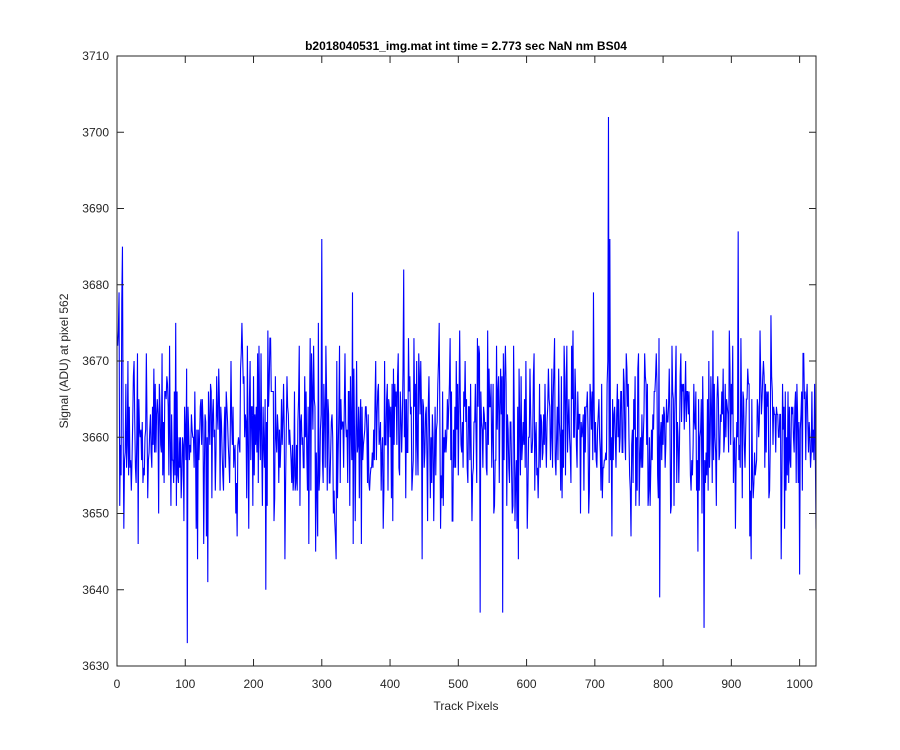  What do you see at coordinates (64, 360) in the screenshot?
I see `y-axis-label: Signal (ADU) at pixel 562` at bounding box center [64, 360].